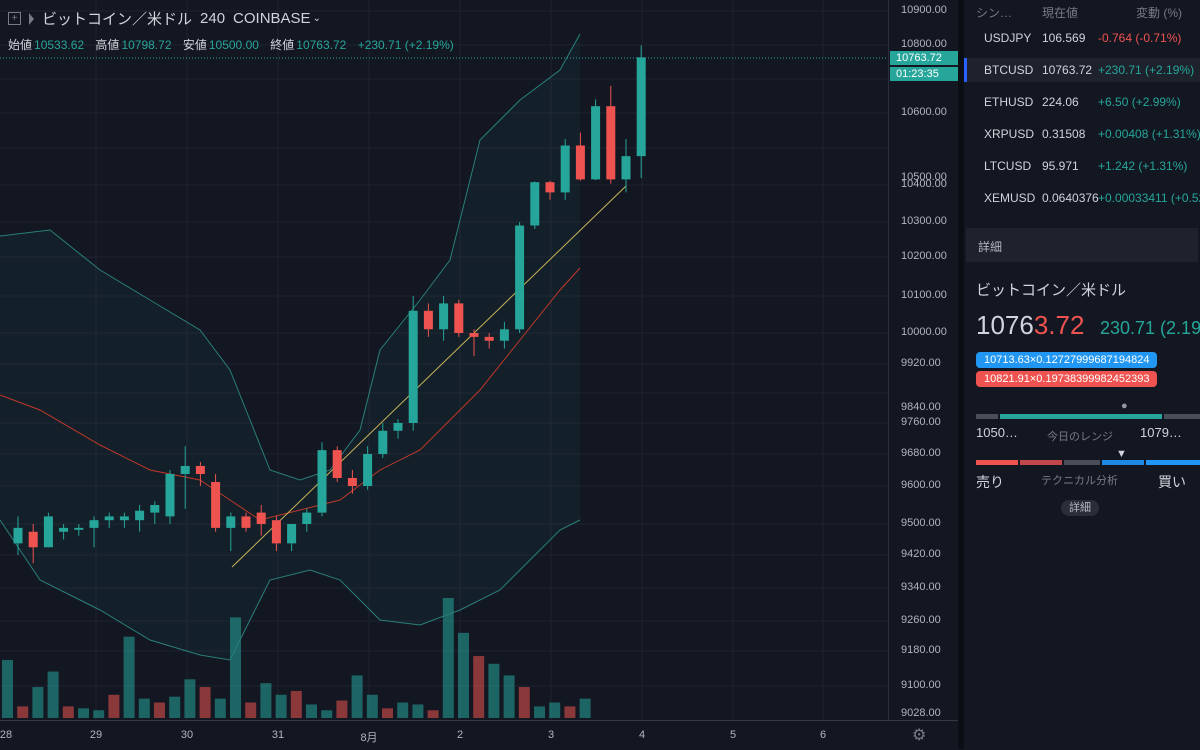 This screenshot has height=750, width=1200. I want to click on buy-label: 買い, so click(1172, 482).